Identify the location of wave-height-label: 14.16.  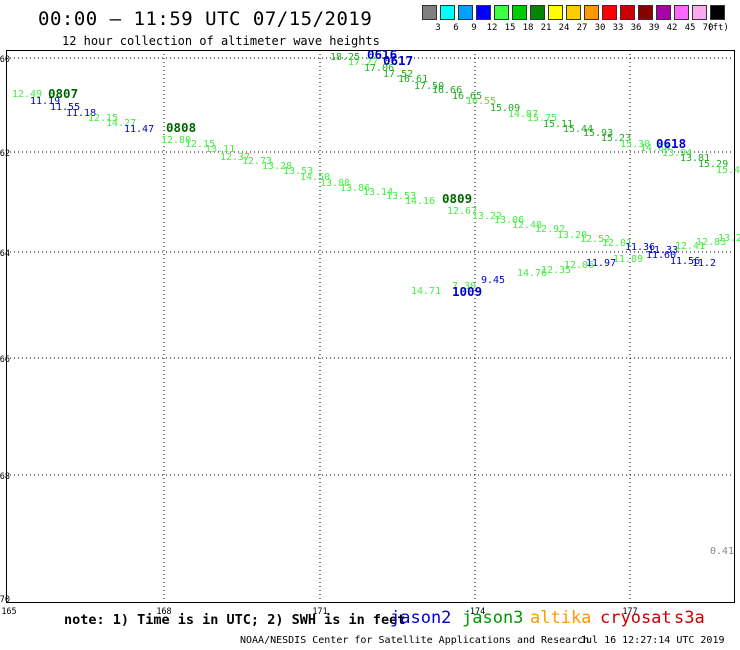
(420, 201).